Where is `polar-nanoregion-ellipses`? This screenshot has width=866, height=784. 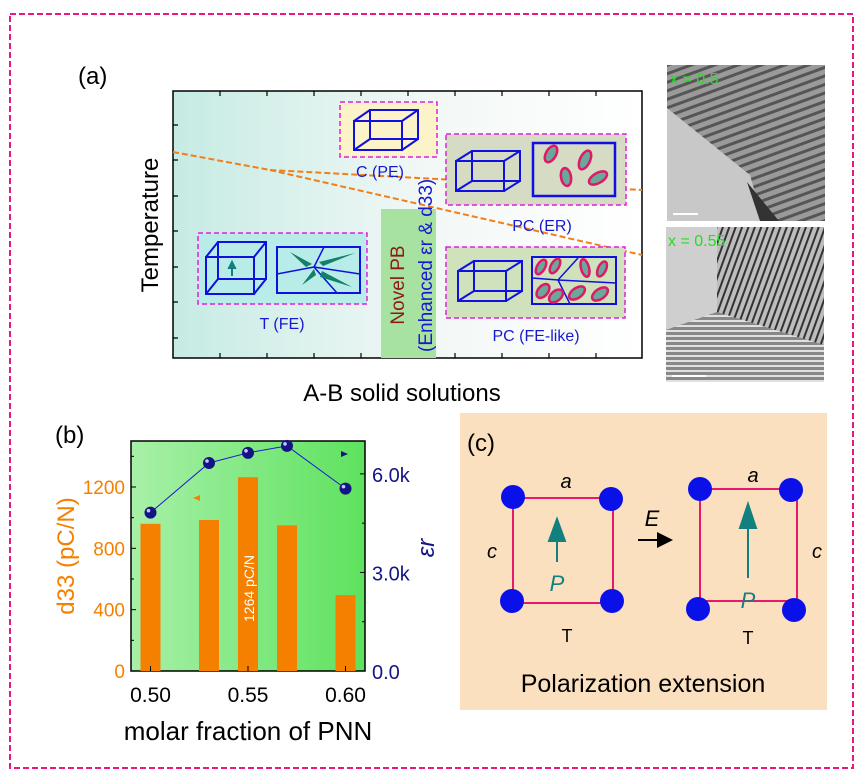 polar-nanoregion-ellipses is located at coordinates (576, 166).